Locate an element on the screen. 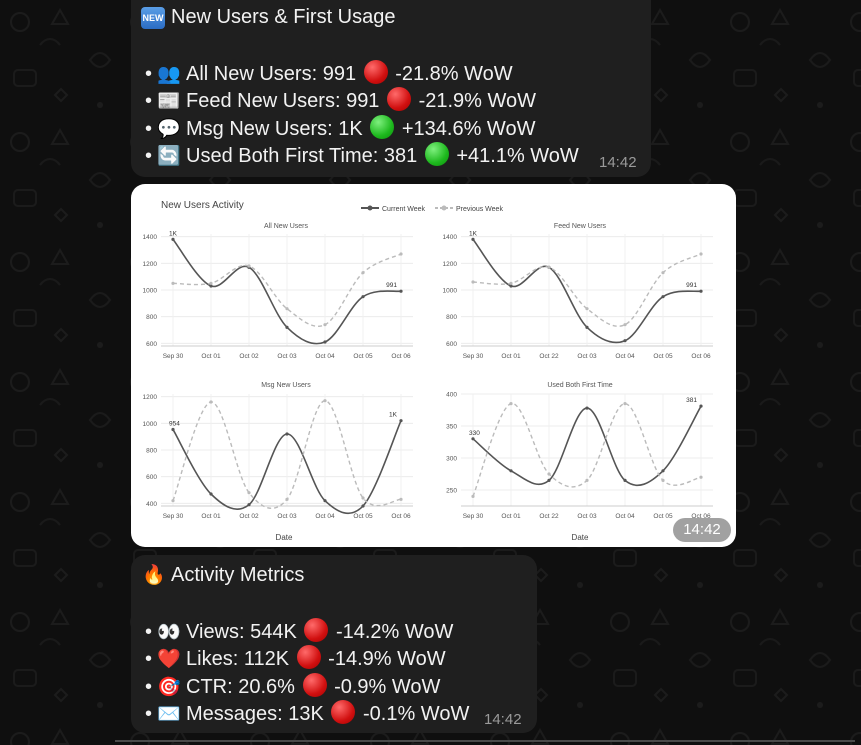 The height and width of the screenshot is (745, 861). metric-label: Msg New Users: 1K is located at coordinates (274, 129).